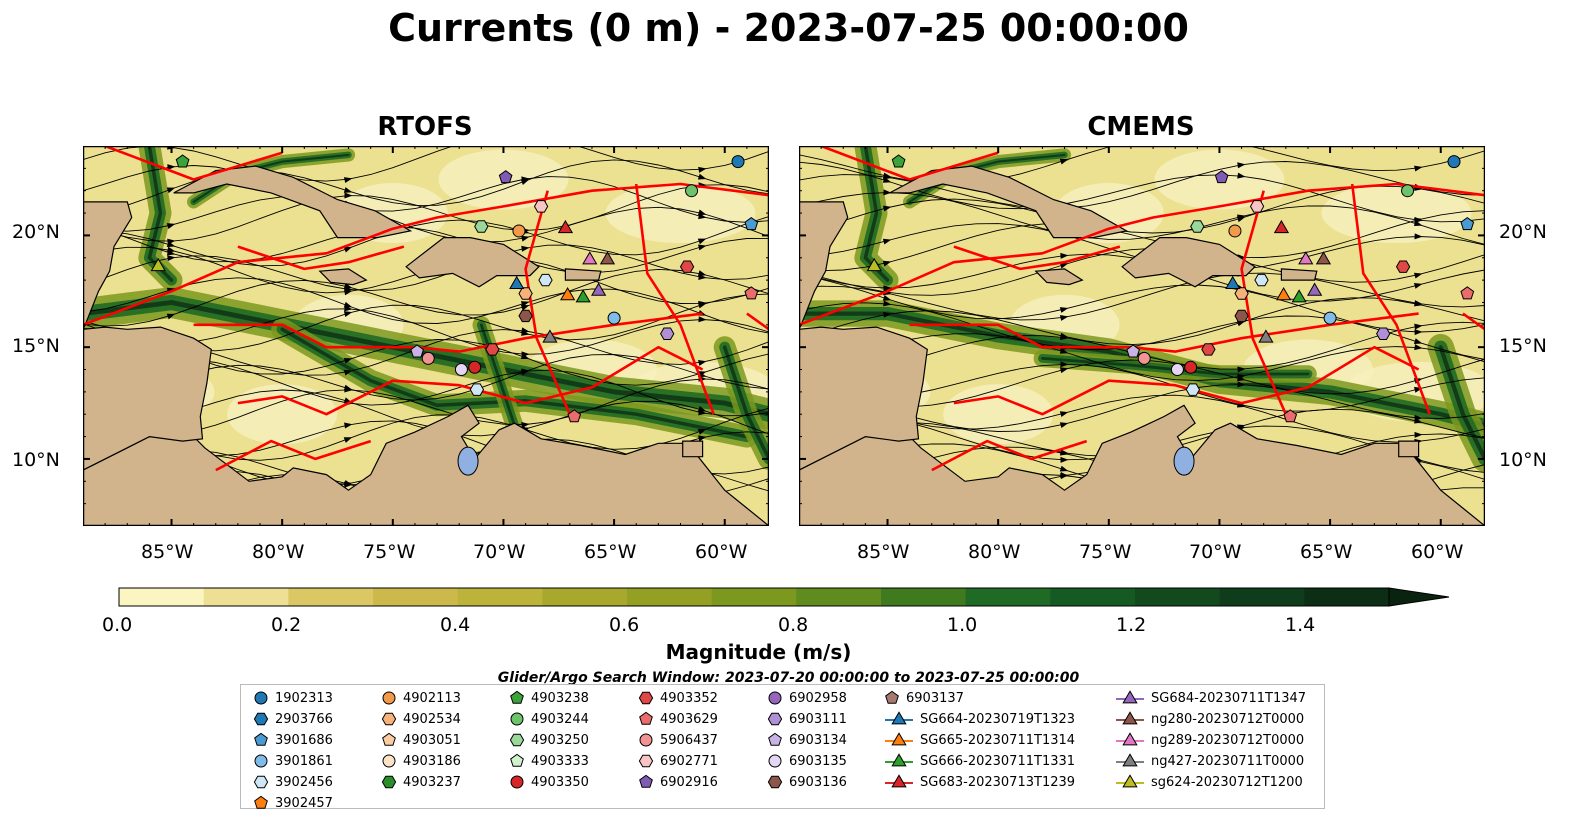  Describe the element at coordinates (560, 719) in the screenshot. I see `legend-label: 4903244` at that location.